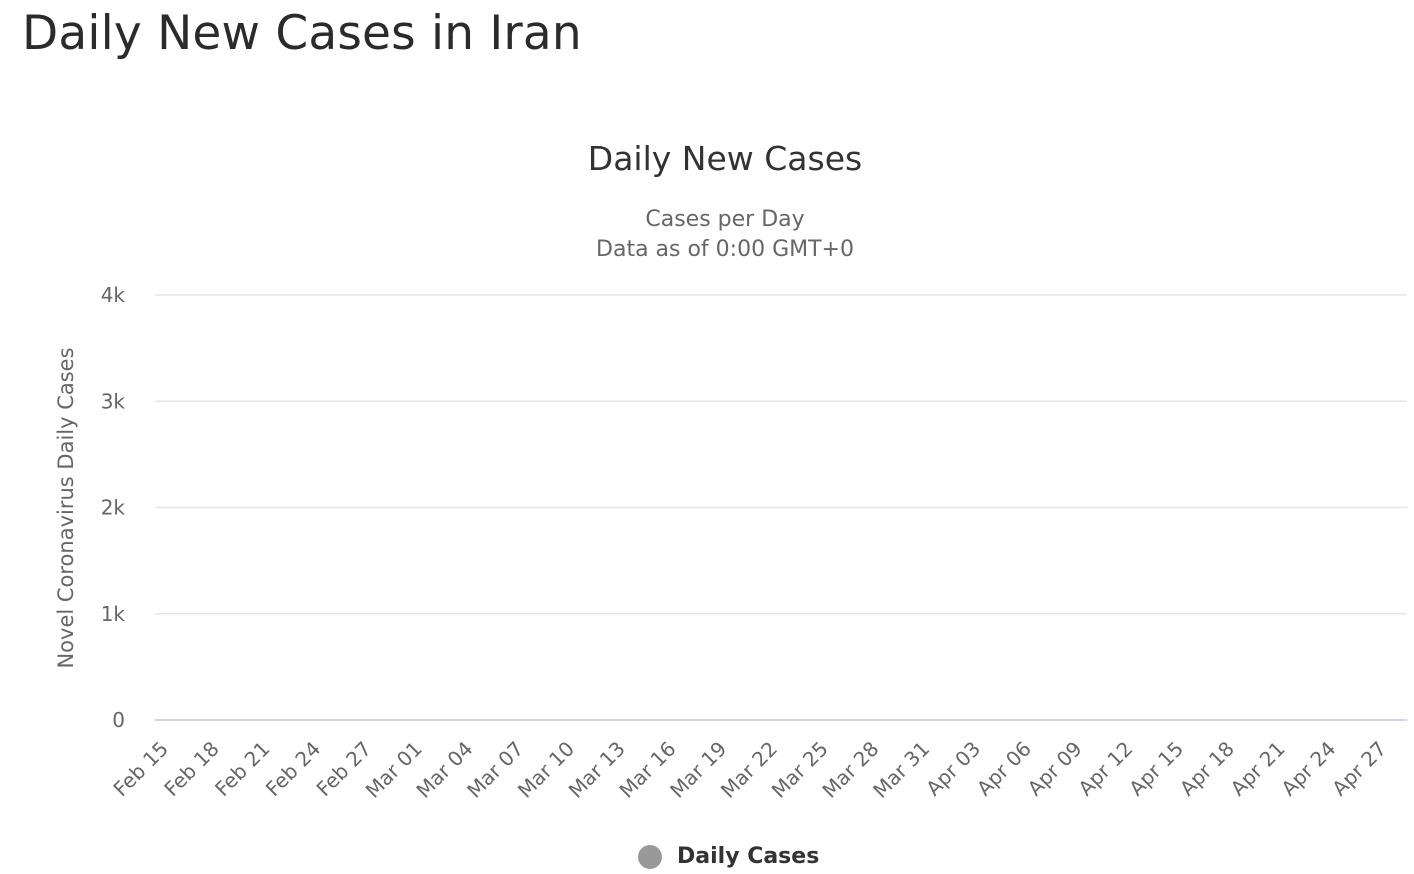 The width and height of the screenshot is (1414, 874). Describe the element at coordinates (113, 614) in the screenshot. I see `y-tick-label: 1k` at that location.